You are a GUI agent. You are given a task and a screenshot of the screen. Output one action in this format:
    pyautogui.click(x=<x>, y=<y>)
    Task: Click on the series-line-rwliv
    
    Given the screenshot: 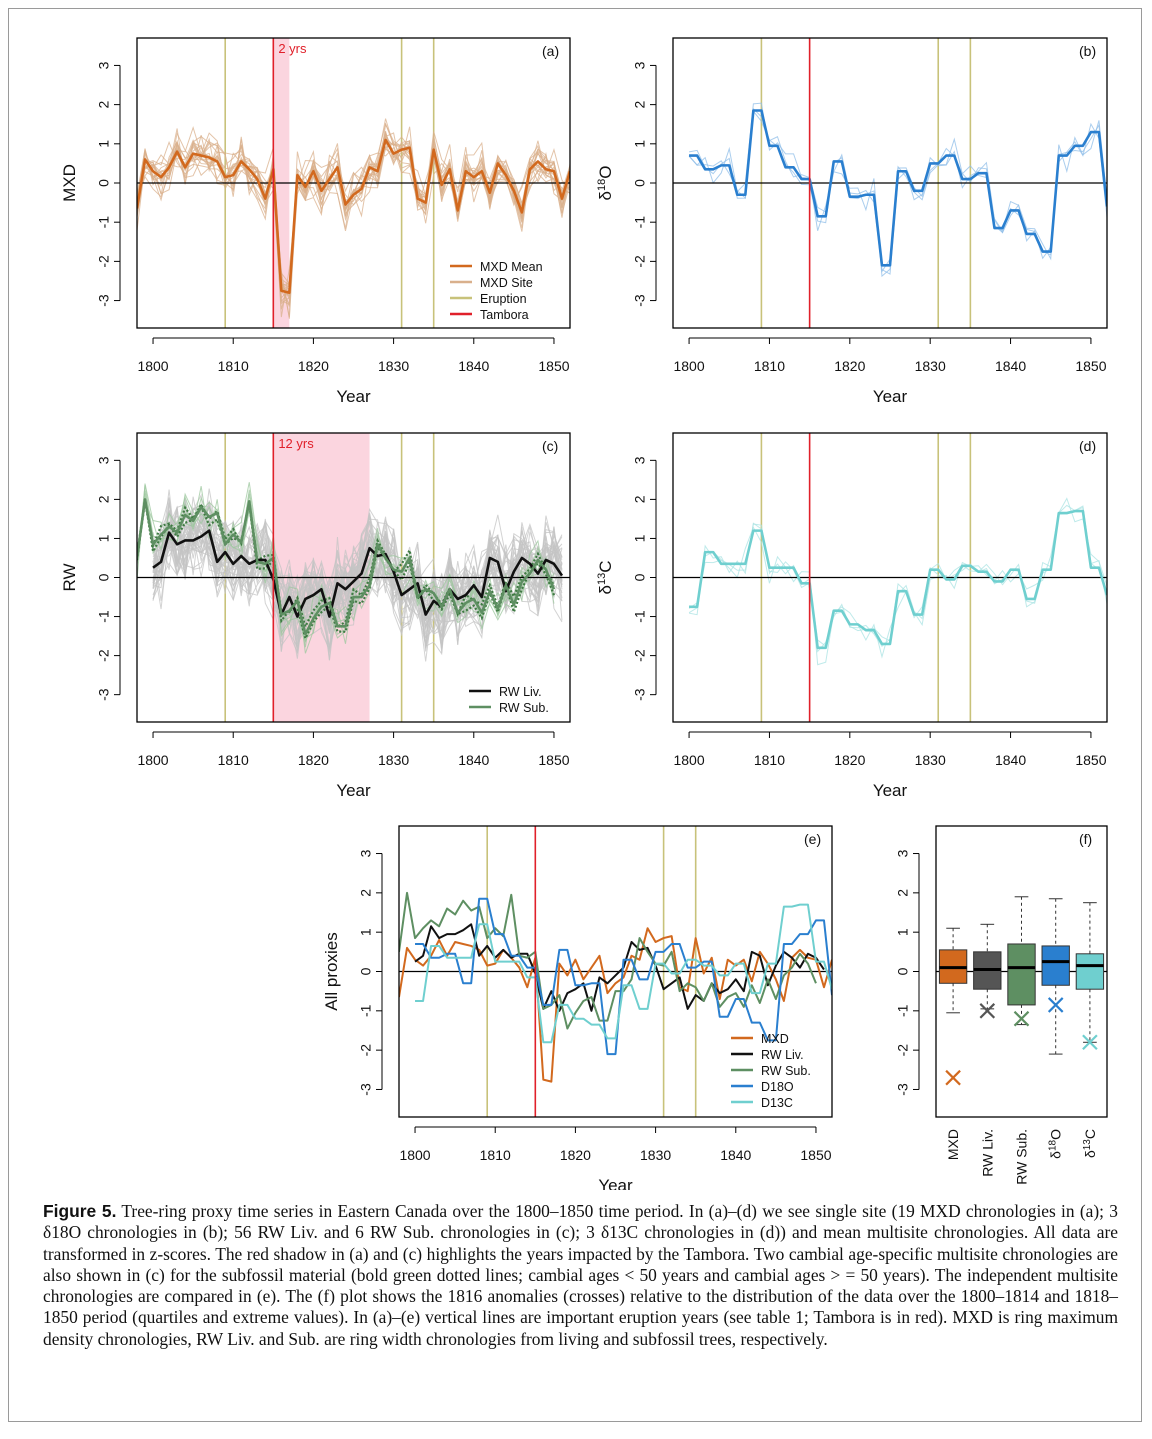 What is the action you would take?
    pyautogui.click(x=358, y=573)
    